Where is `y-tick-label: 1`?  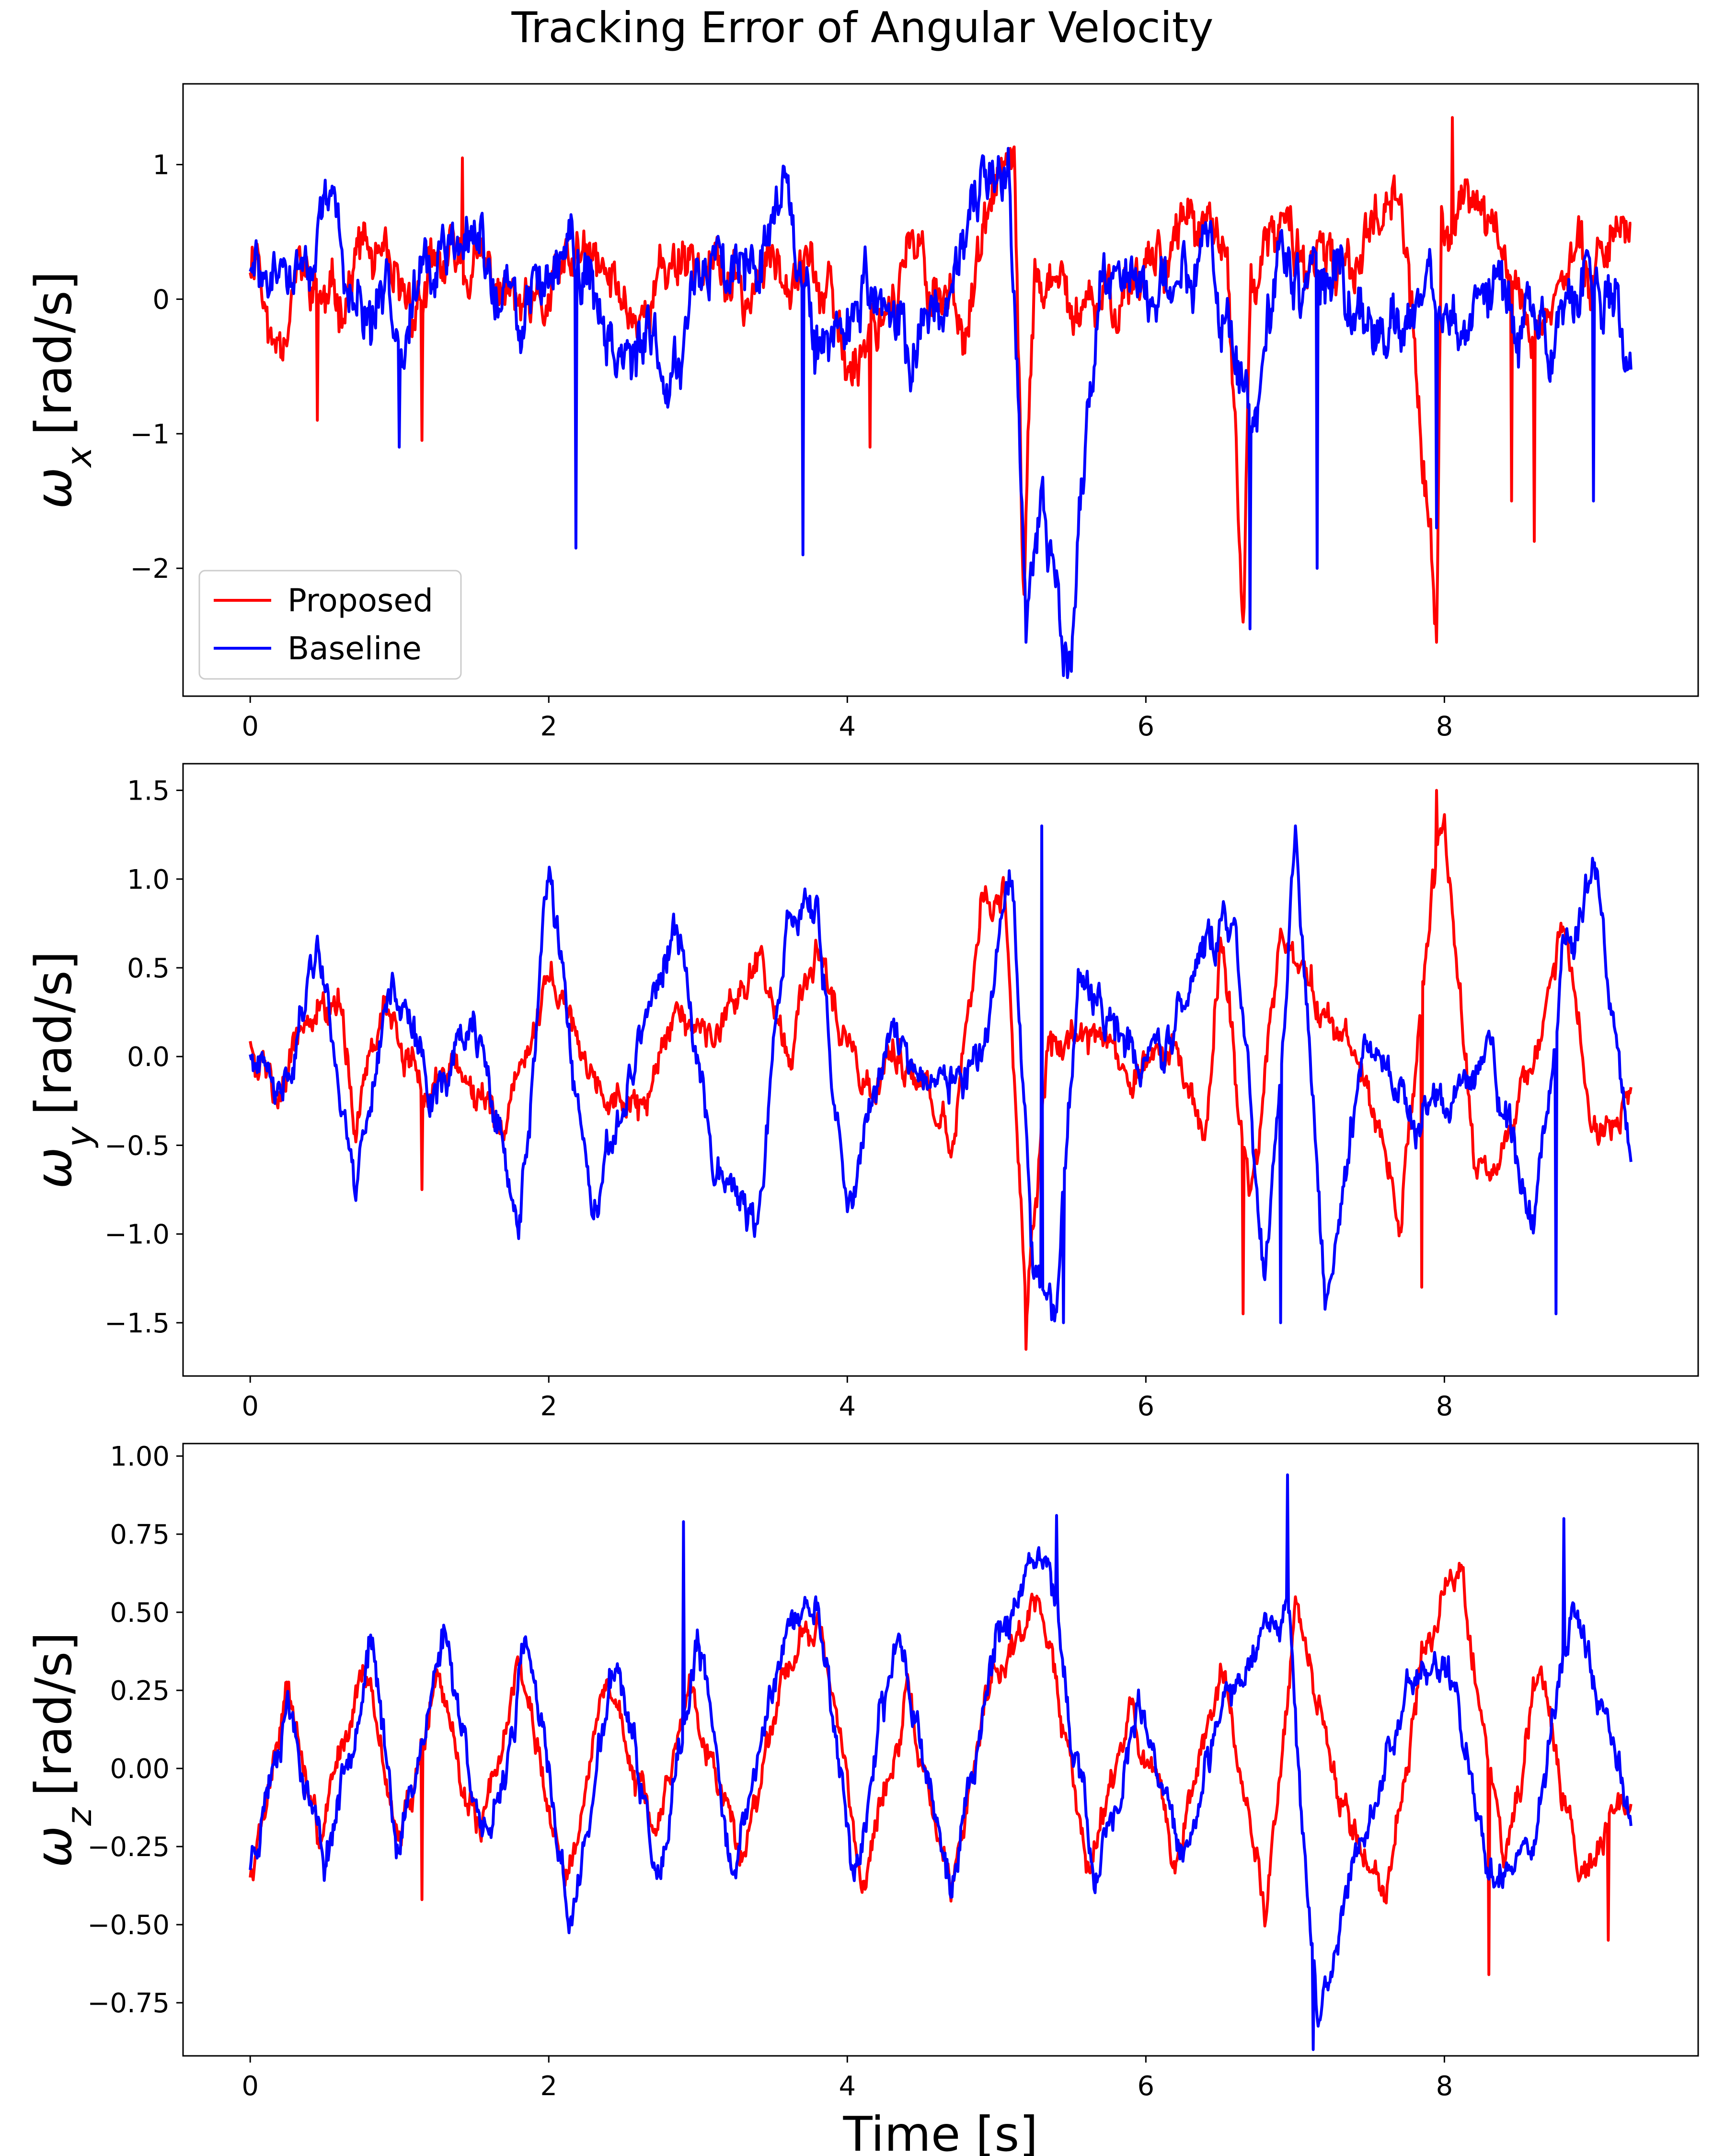
y-tick-label: 1 is located at coordinates (161, 165).